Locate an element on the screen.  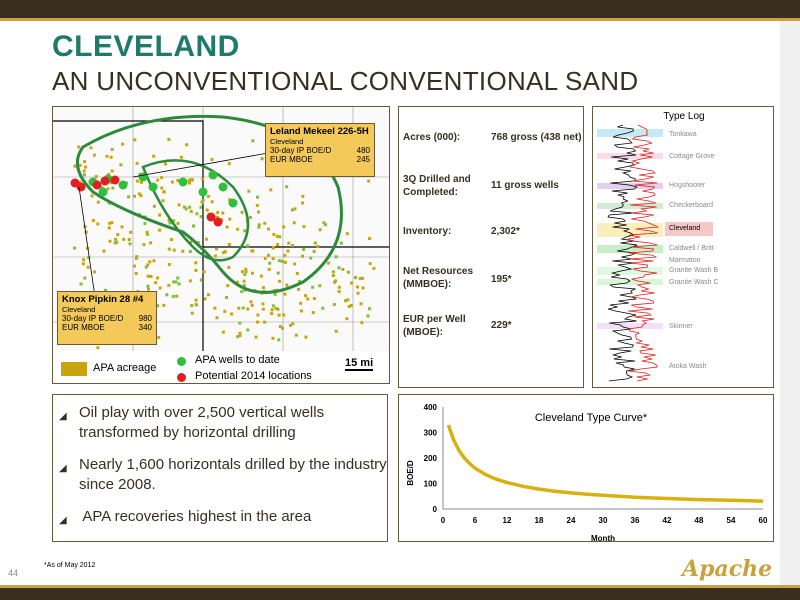
bottom-bar is located at coordinates (400, 594).